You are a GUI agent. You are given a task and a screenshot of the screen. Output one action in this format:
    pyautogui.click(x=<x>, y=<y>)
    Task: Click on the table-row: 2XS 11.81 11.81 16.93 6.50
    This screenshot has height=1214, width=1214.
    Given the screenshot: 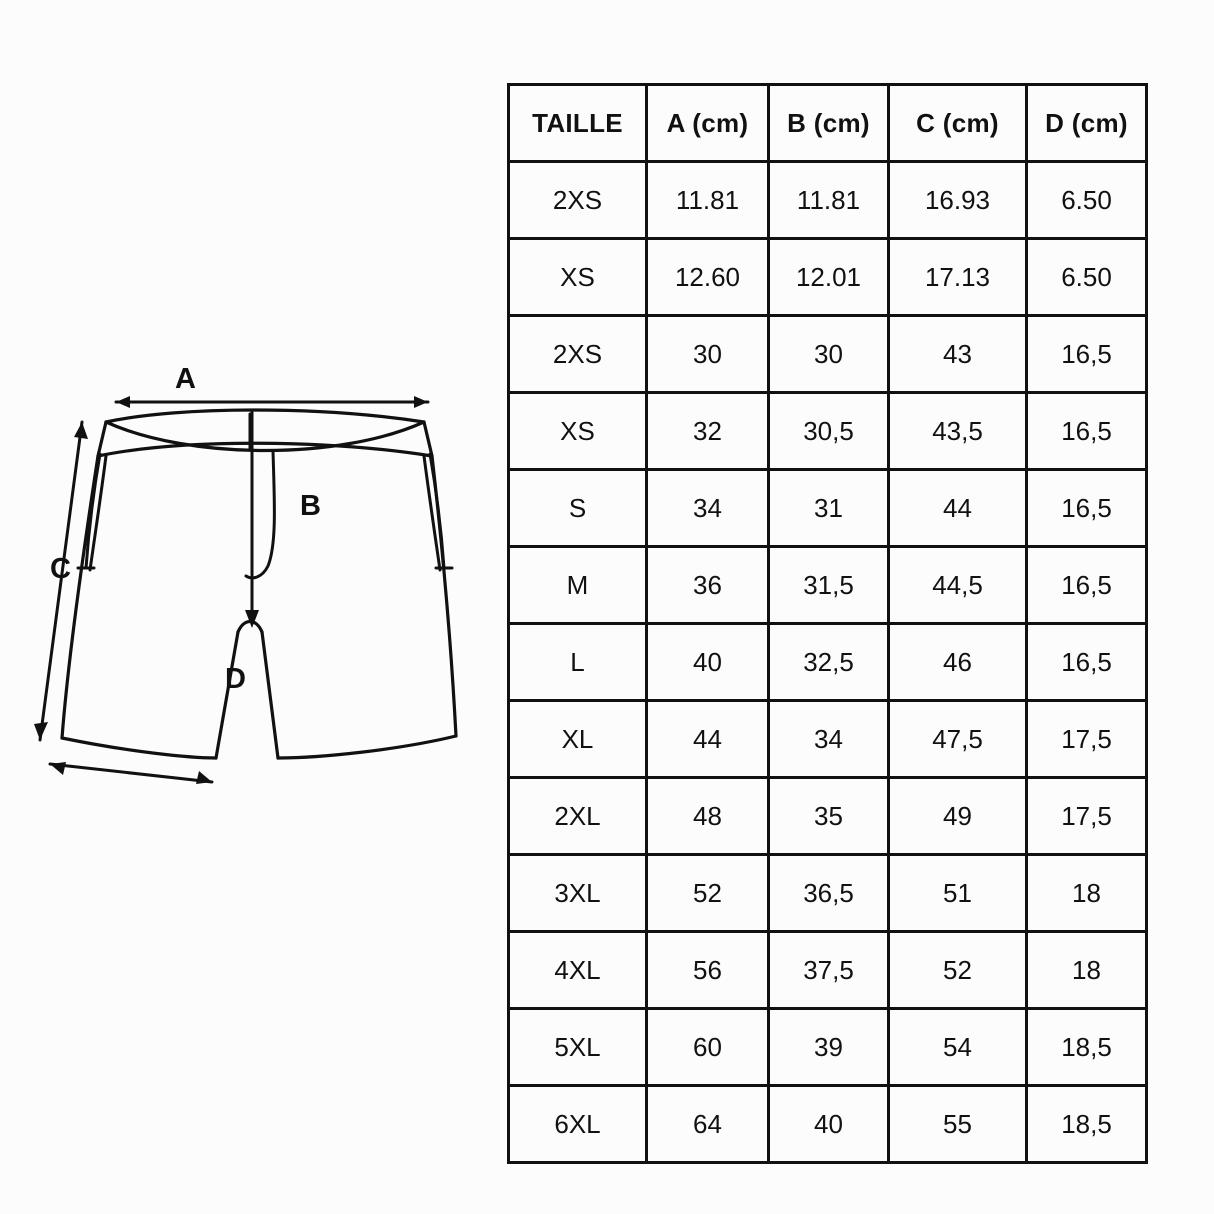 What is the action you would take?
    pyautogui.click(x=827, y=200)
    